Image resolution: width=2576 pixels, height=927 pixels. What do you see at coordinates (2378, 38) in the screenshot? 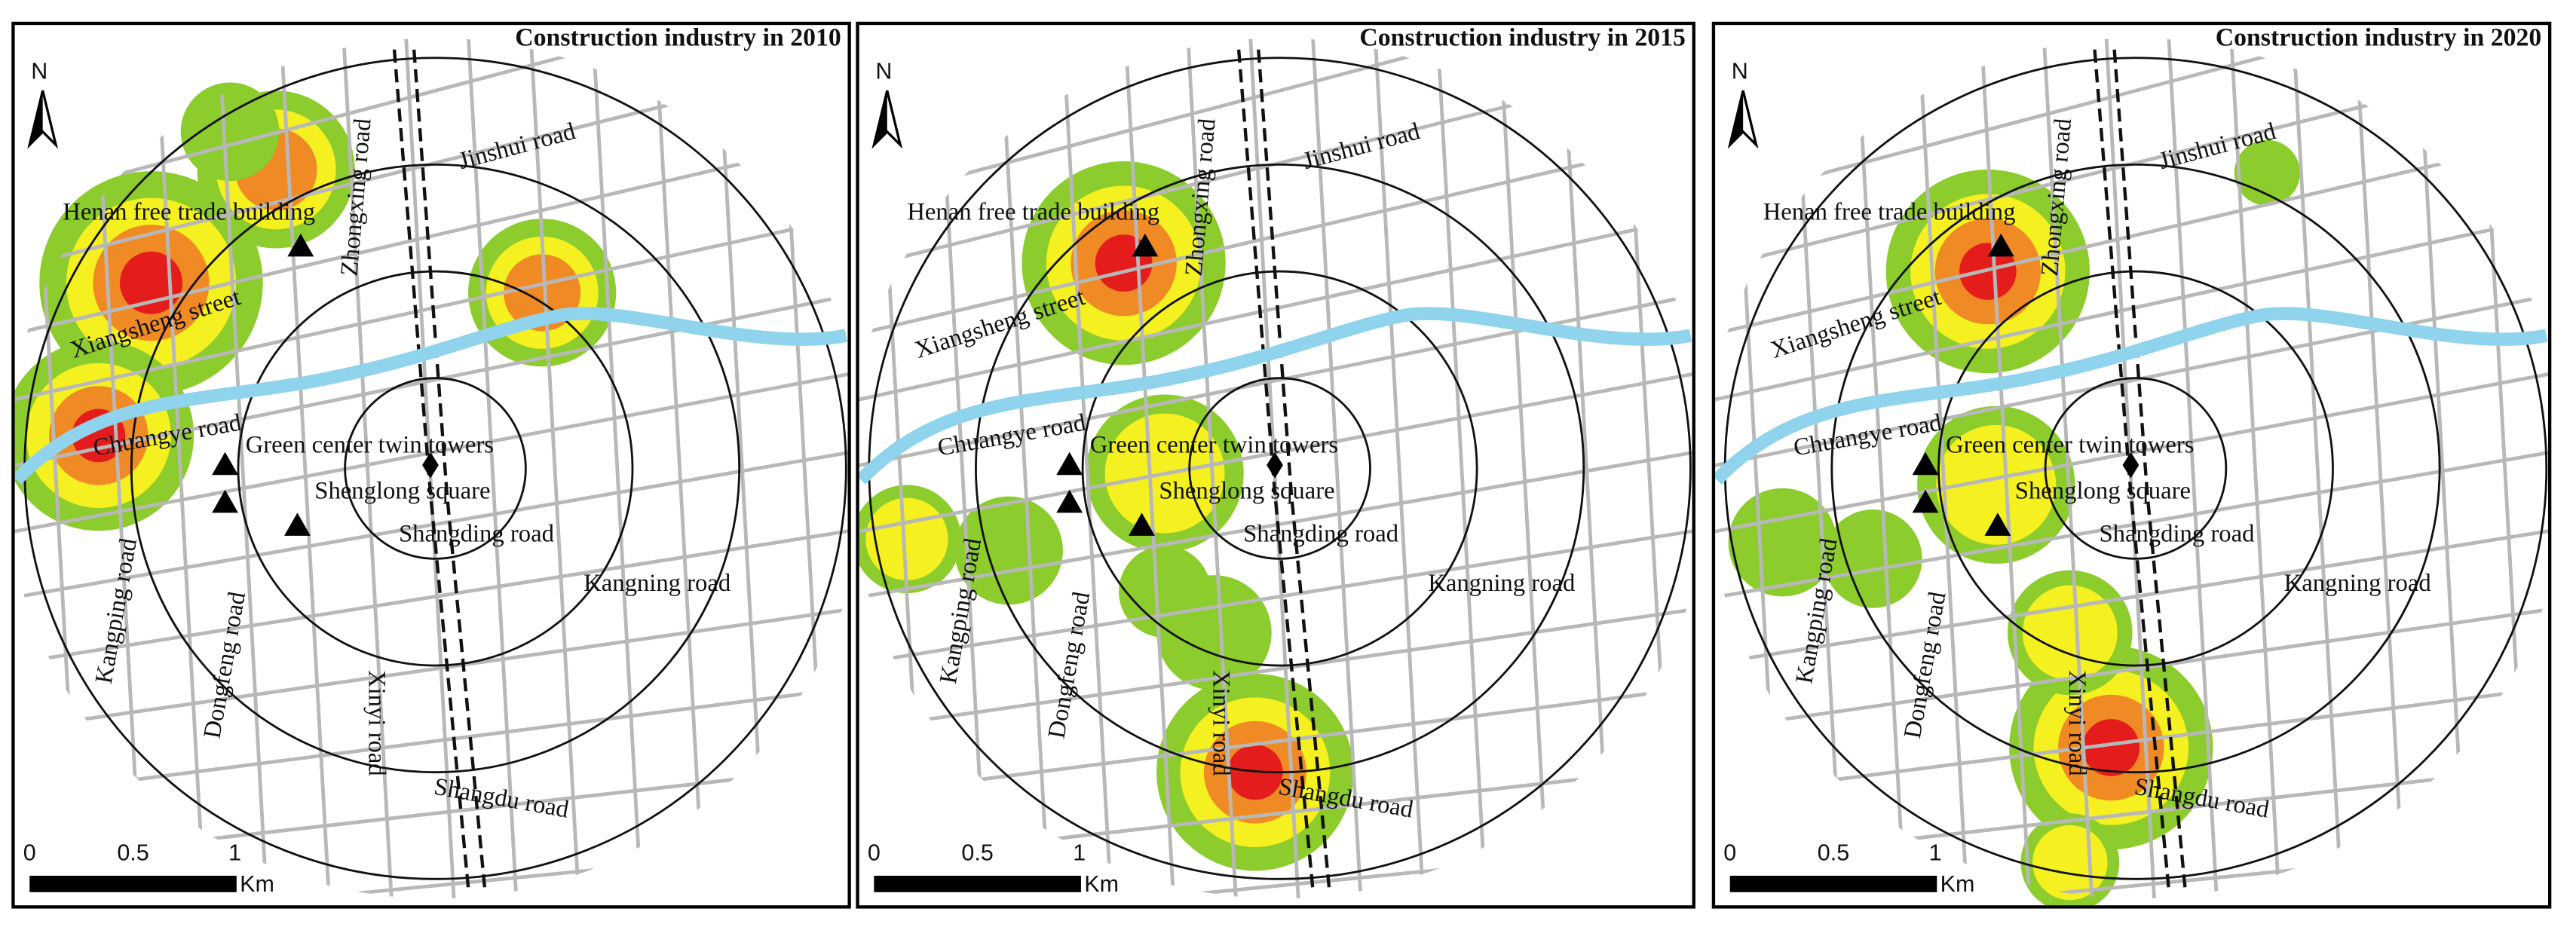
I see `panel-title: Construction industry in 2020` at bounding box center [2378, 38].